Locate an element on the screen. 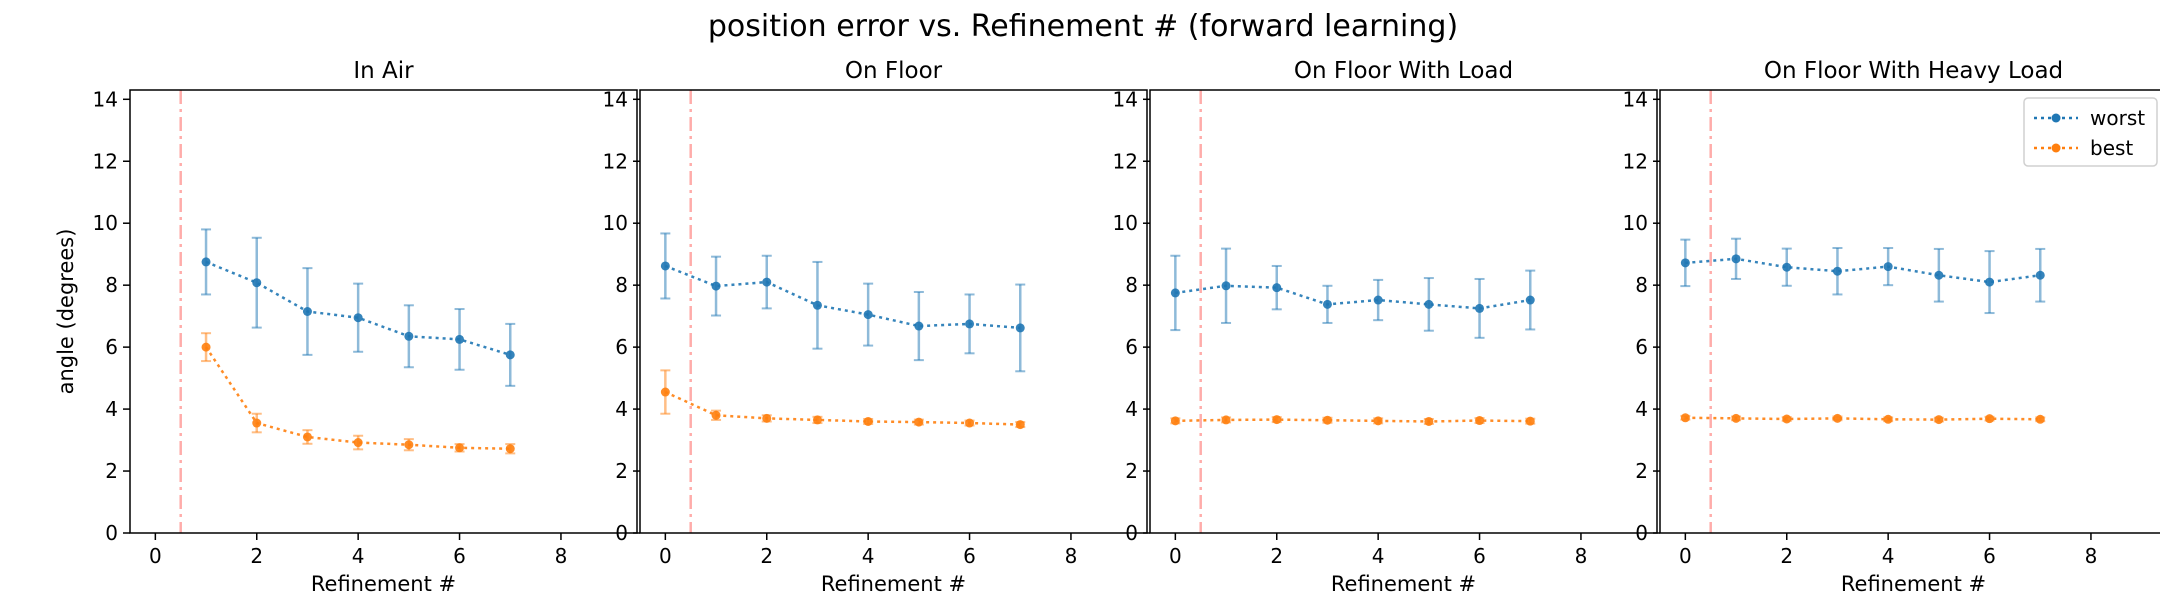 This screenshot has height=600, width=2160. chart-title: On Floor With Heavy Load is located at coordinates (1913, 71).